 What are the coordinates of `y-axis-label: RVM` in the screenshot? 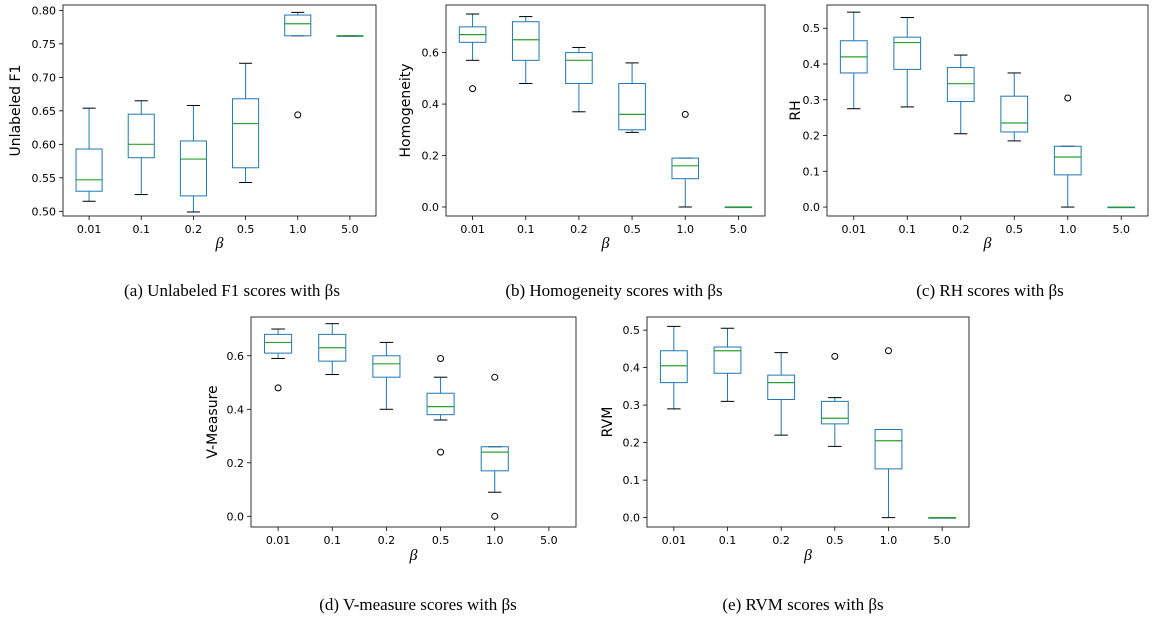 It's located at (608, 422).